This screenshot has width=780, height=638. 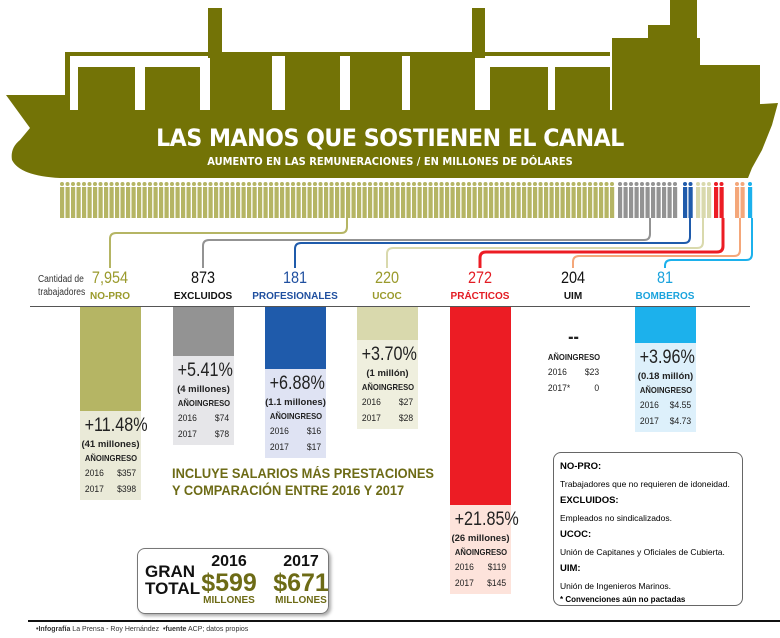 What do you see at coordinates (387, 277) in the screenshot?
I see `worker-count: 220` at bounding box center [387, 277].